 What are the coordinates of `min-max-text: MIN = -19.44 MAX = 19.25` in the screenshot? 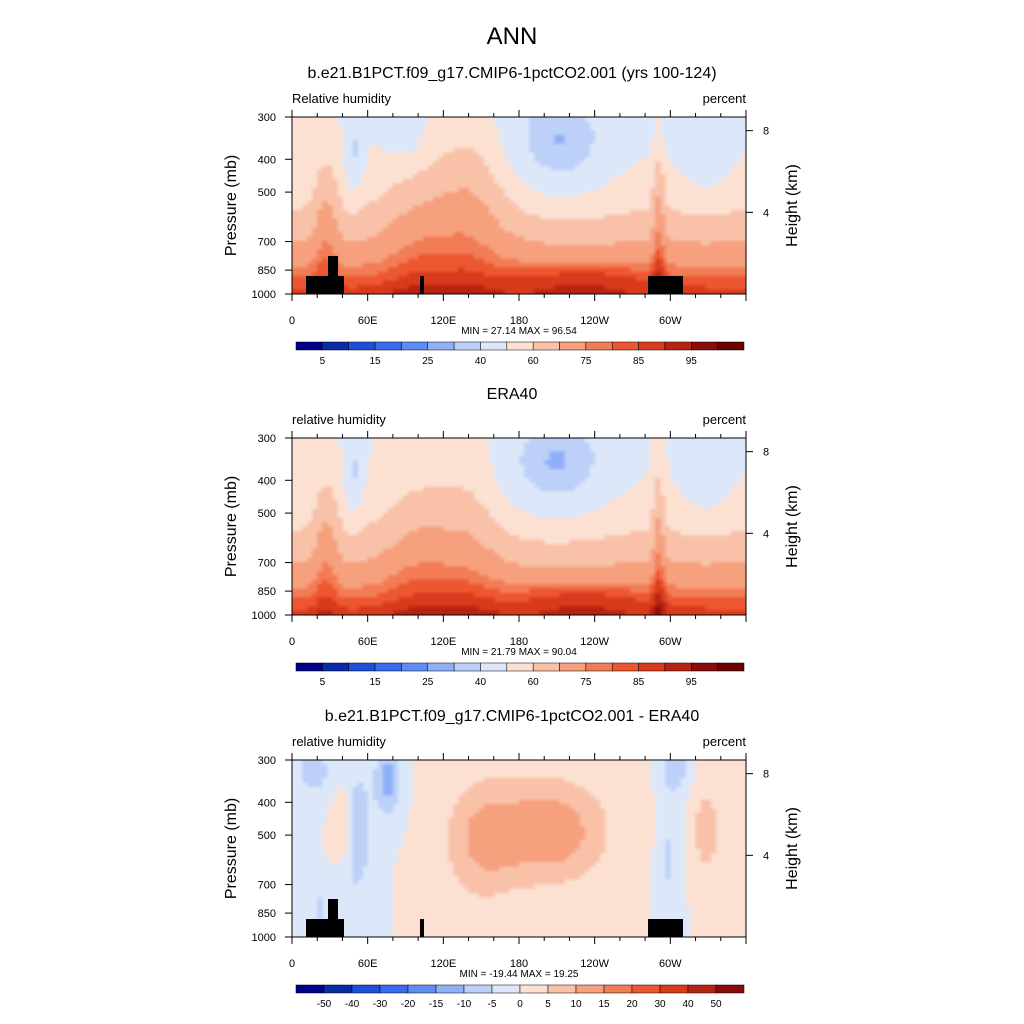 It's located at (519, 974).